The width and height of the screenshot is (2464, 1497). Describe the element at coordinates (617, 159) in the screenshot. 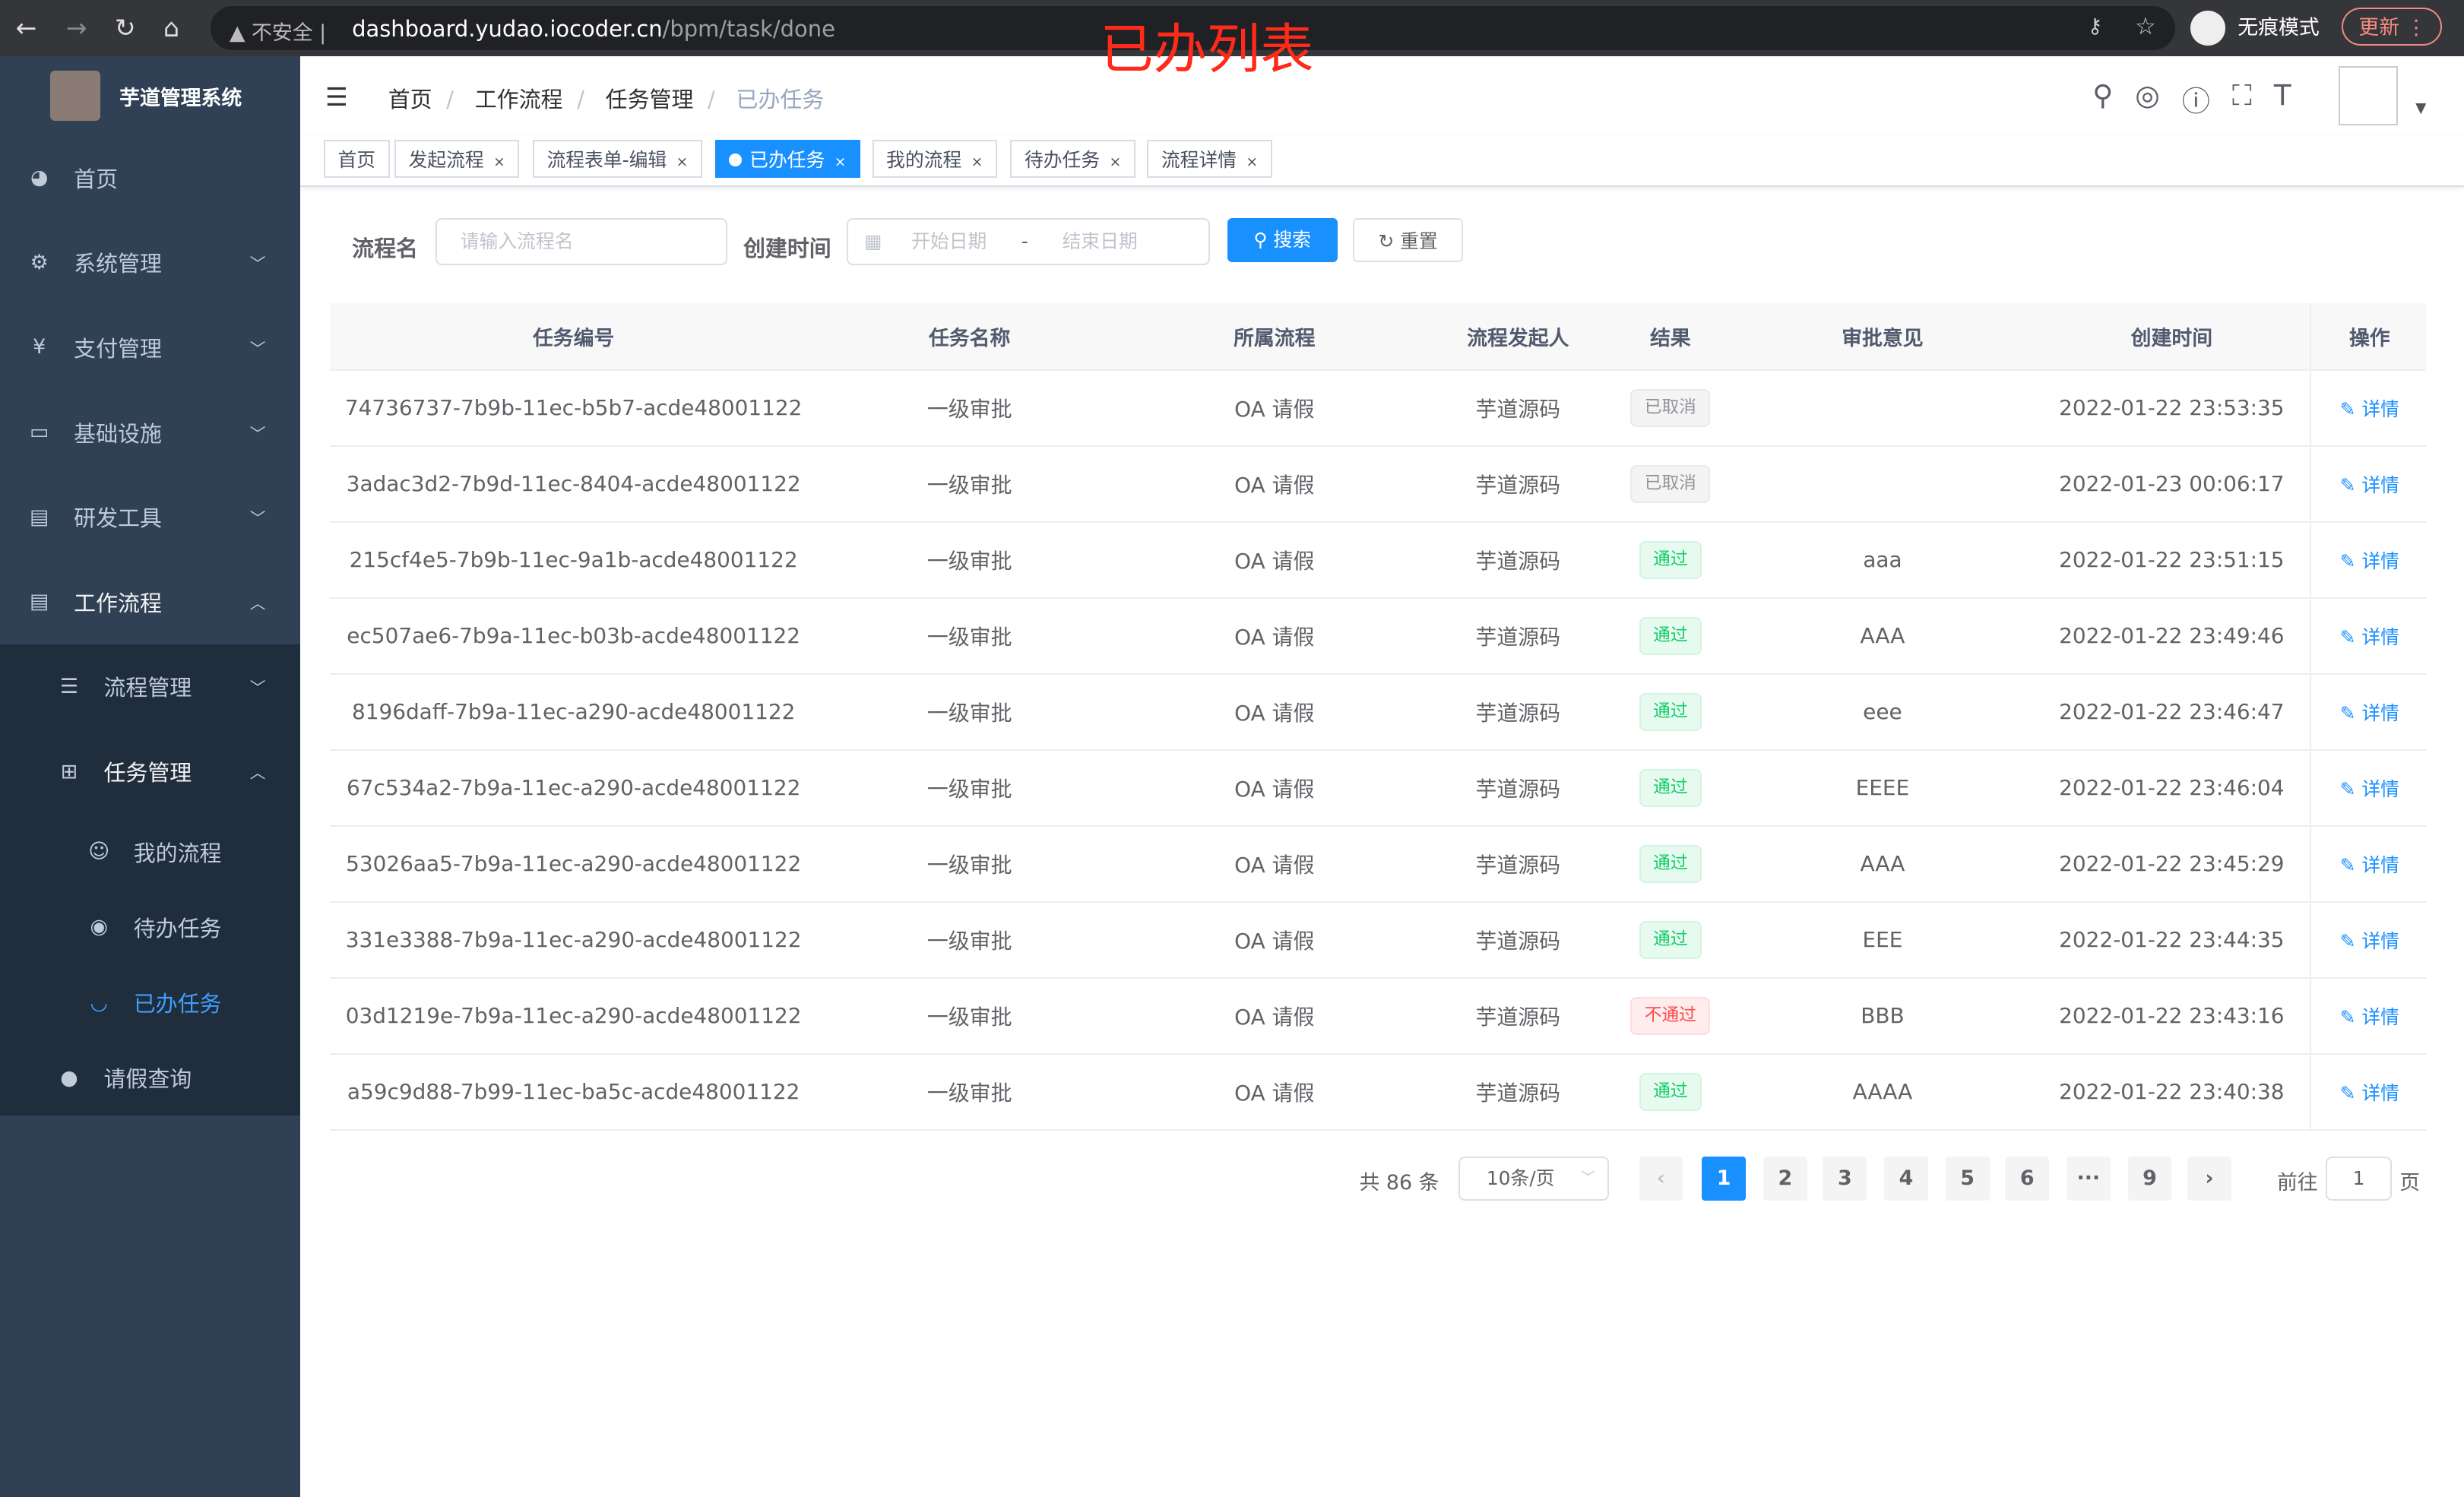

I see `tag-form-edit: 流程表单-编辑 ×` at that location.